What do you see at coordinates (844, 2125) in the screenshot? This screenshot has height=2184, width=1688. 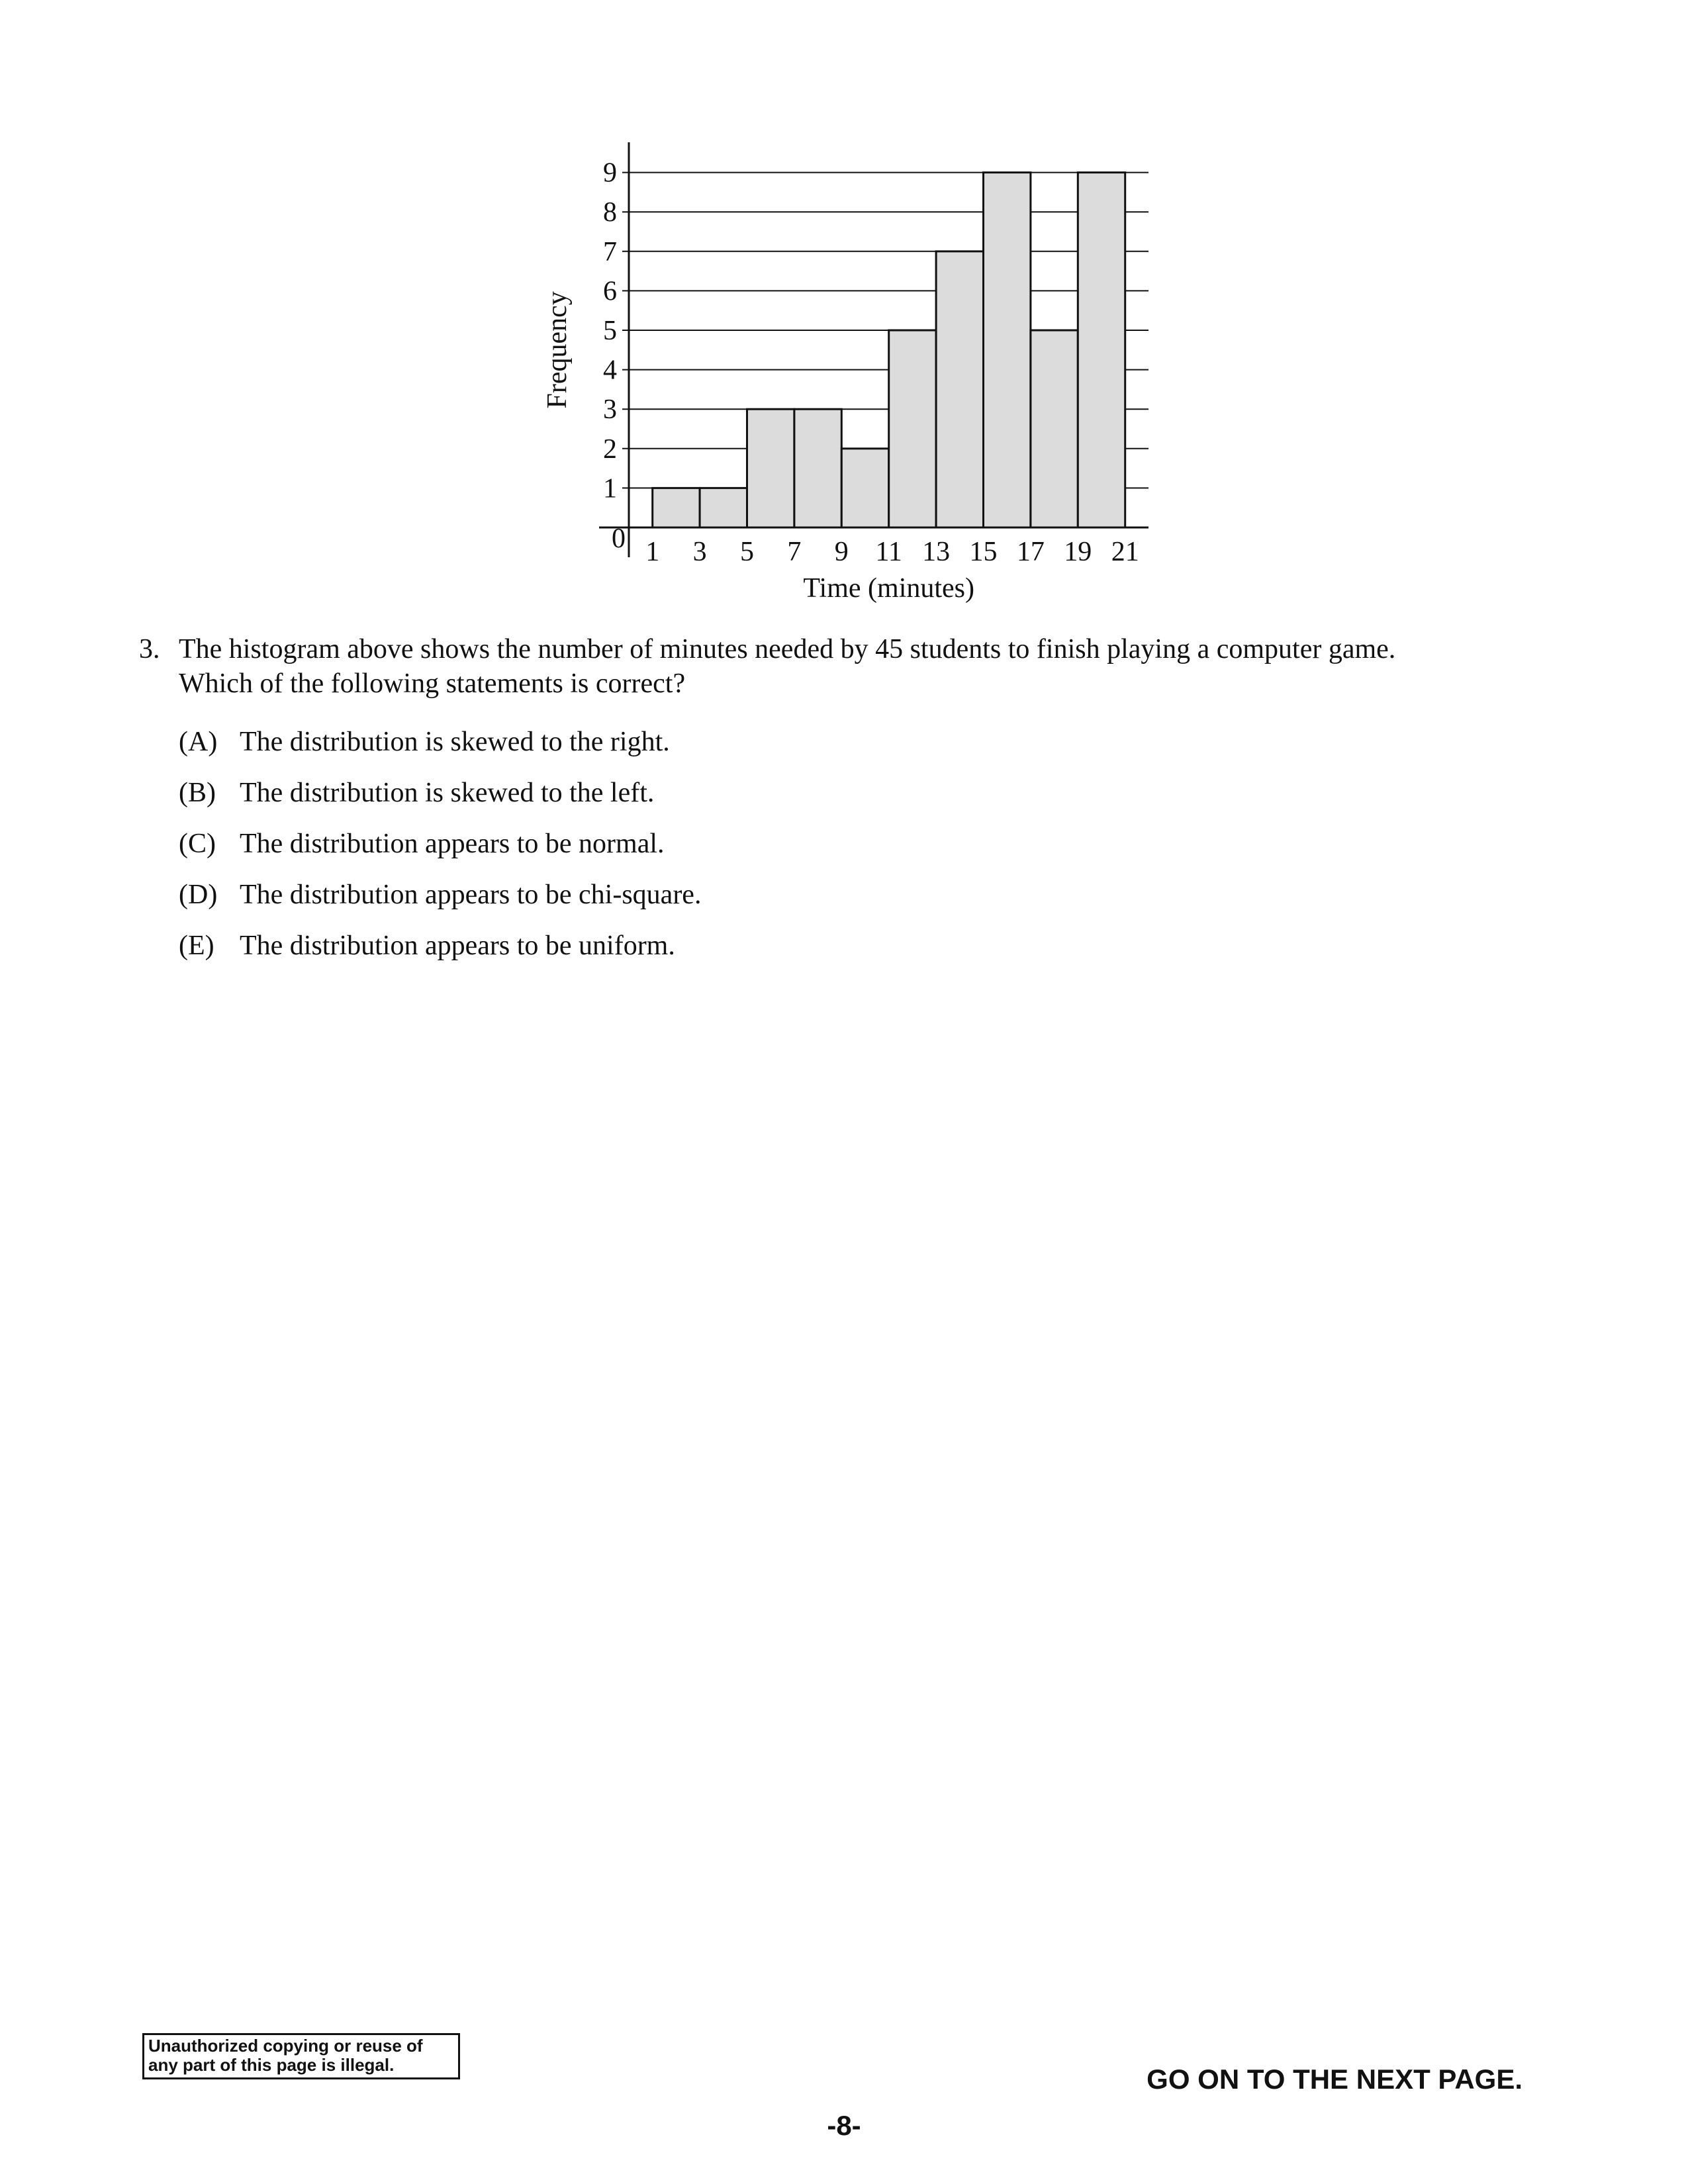 I see `page-number: -8-` at bounding box center [844, 2125].